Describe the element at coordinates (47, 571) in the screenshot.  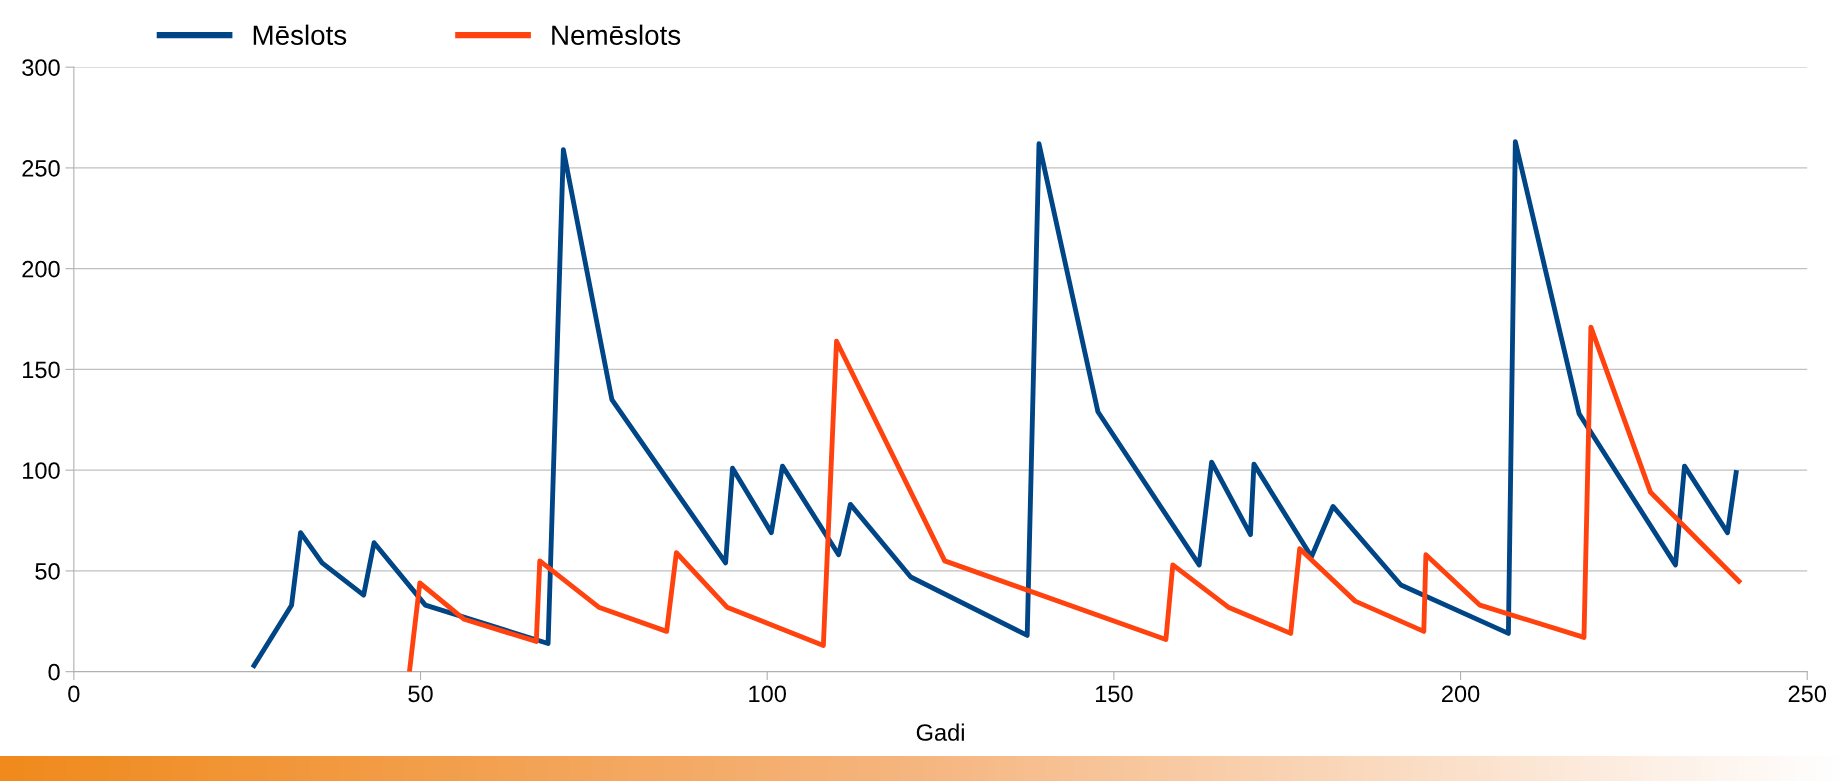
I see `y-tick-label: 50` at that location.